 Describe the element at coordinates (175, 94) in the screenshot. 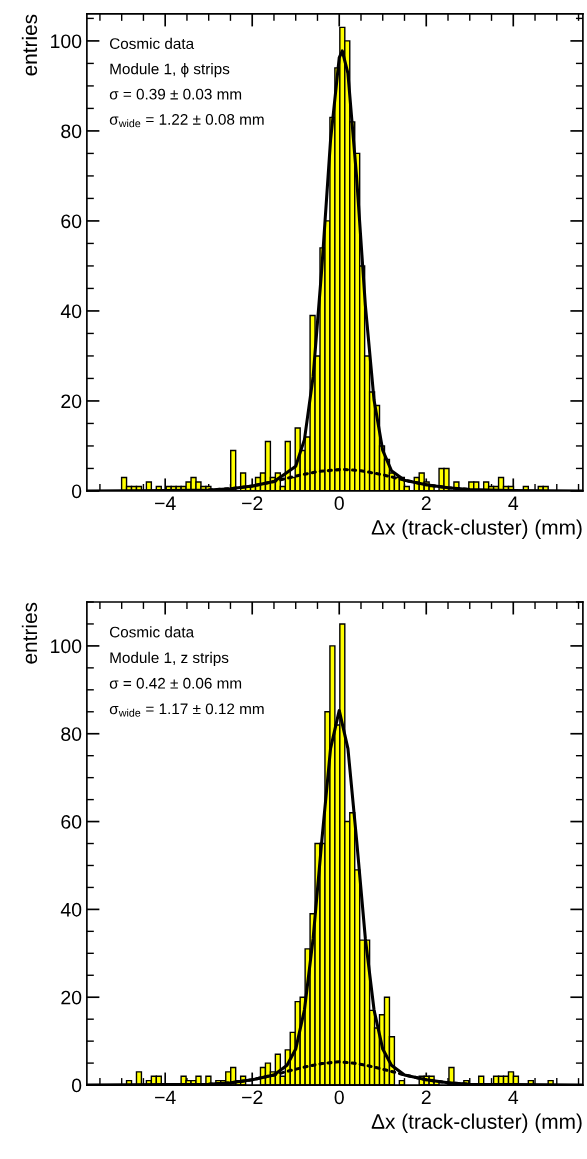

I see `annotation: σ = 0.39 ± 0.03 mm` at that location.